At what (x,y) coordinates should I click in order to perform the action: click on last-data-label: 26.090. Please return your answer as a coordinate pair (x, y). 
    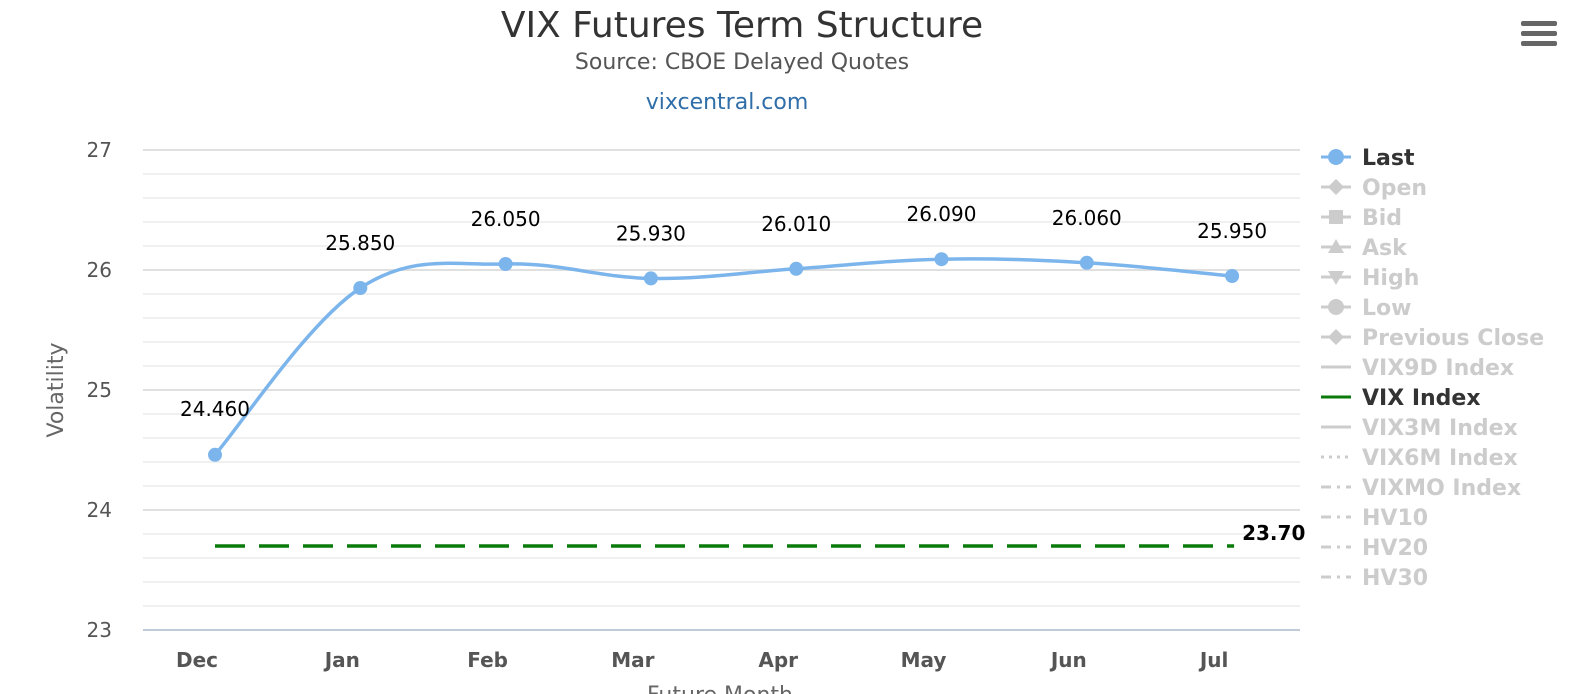
    Looking at the image, I should click on (942, 214).